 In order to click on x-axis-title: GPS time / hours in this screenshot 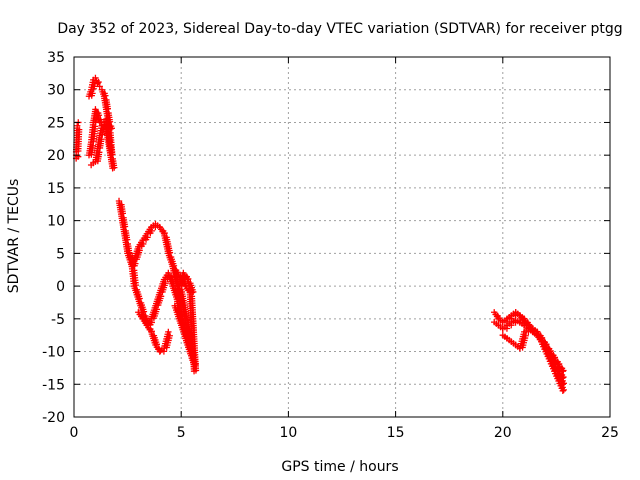, I will do `click(339, 467)`.